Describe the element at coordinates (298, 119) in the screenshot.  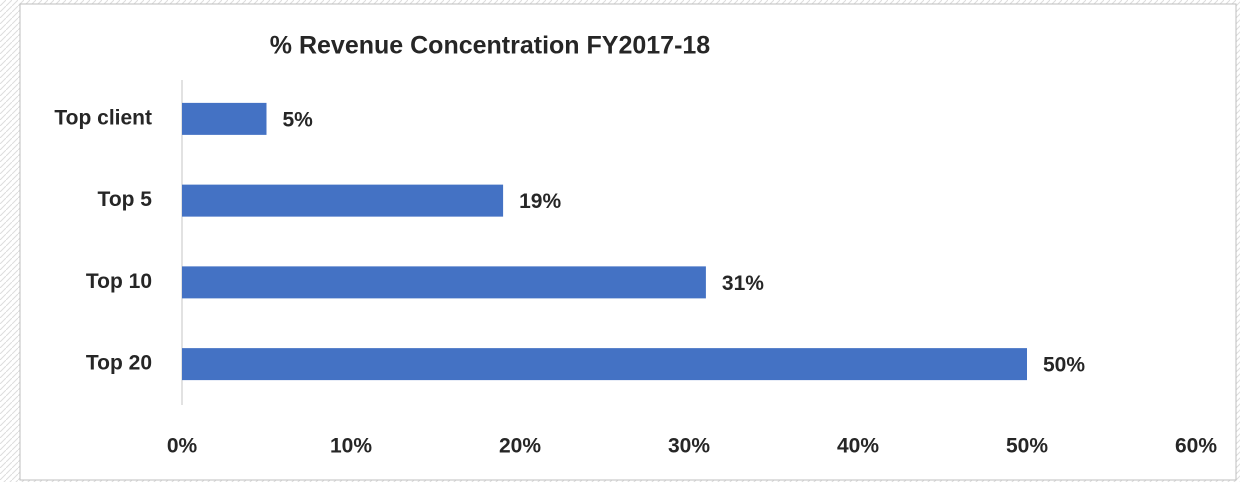
I see `data-label: 5%` at that location.